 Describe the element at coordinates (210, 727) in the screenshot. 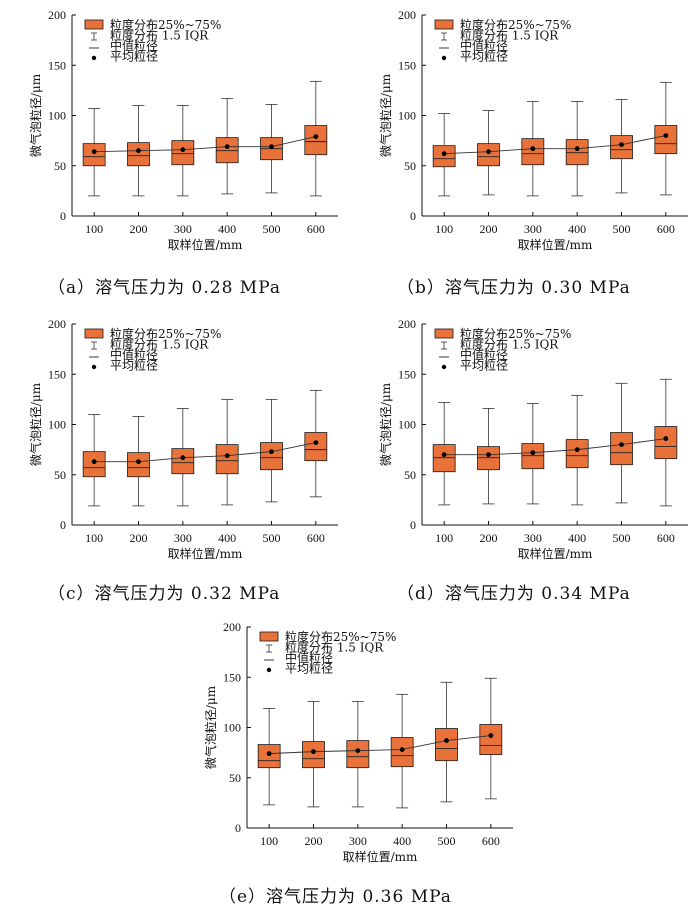

I see `y-axis-label: 微气泡粒径/μm` at that location.